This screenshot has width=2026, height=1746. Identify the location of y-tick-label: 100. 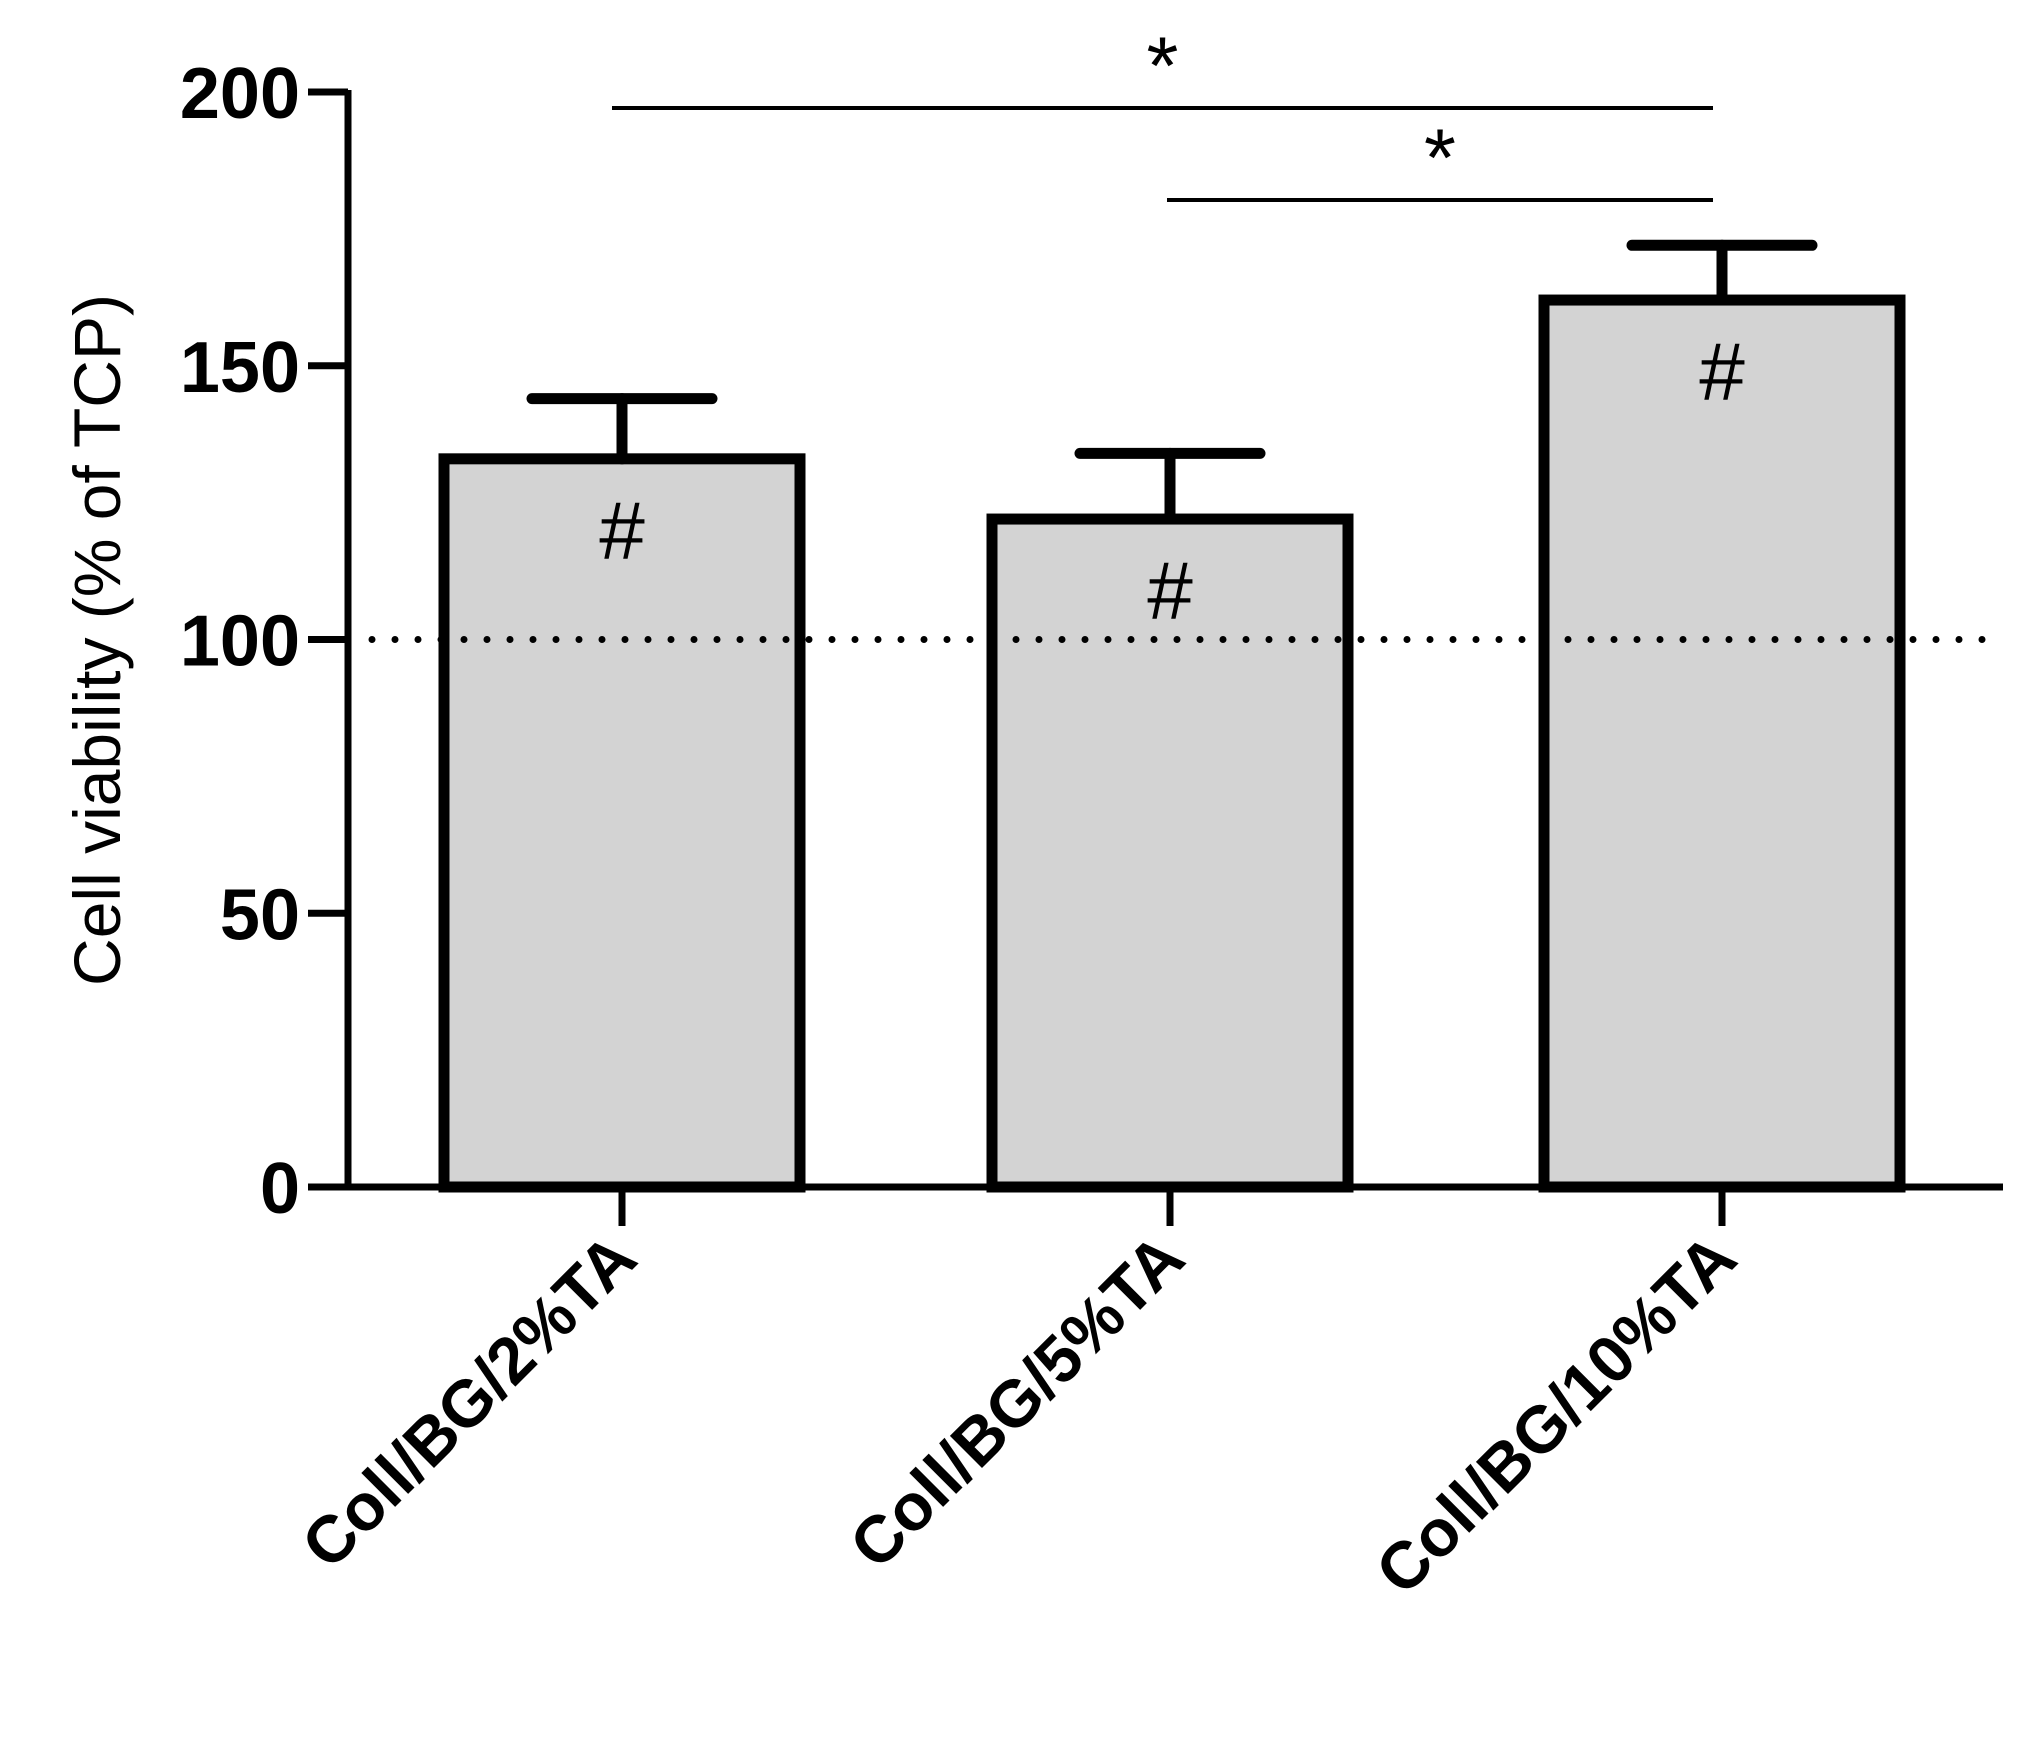
(240, 642).